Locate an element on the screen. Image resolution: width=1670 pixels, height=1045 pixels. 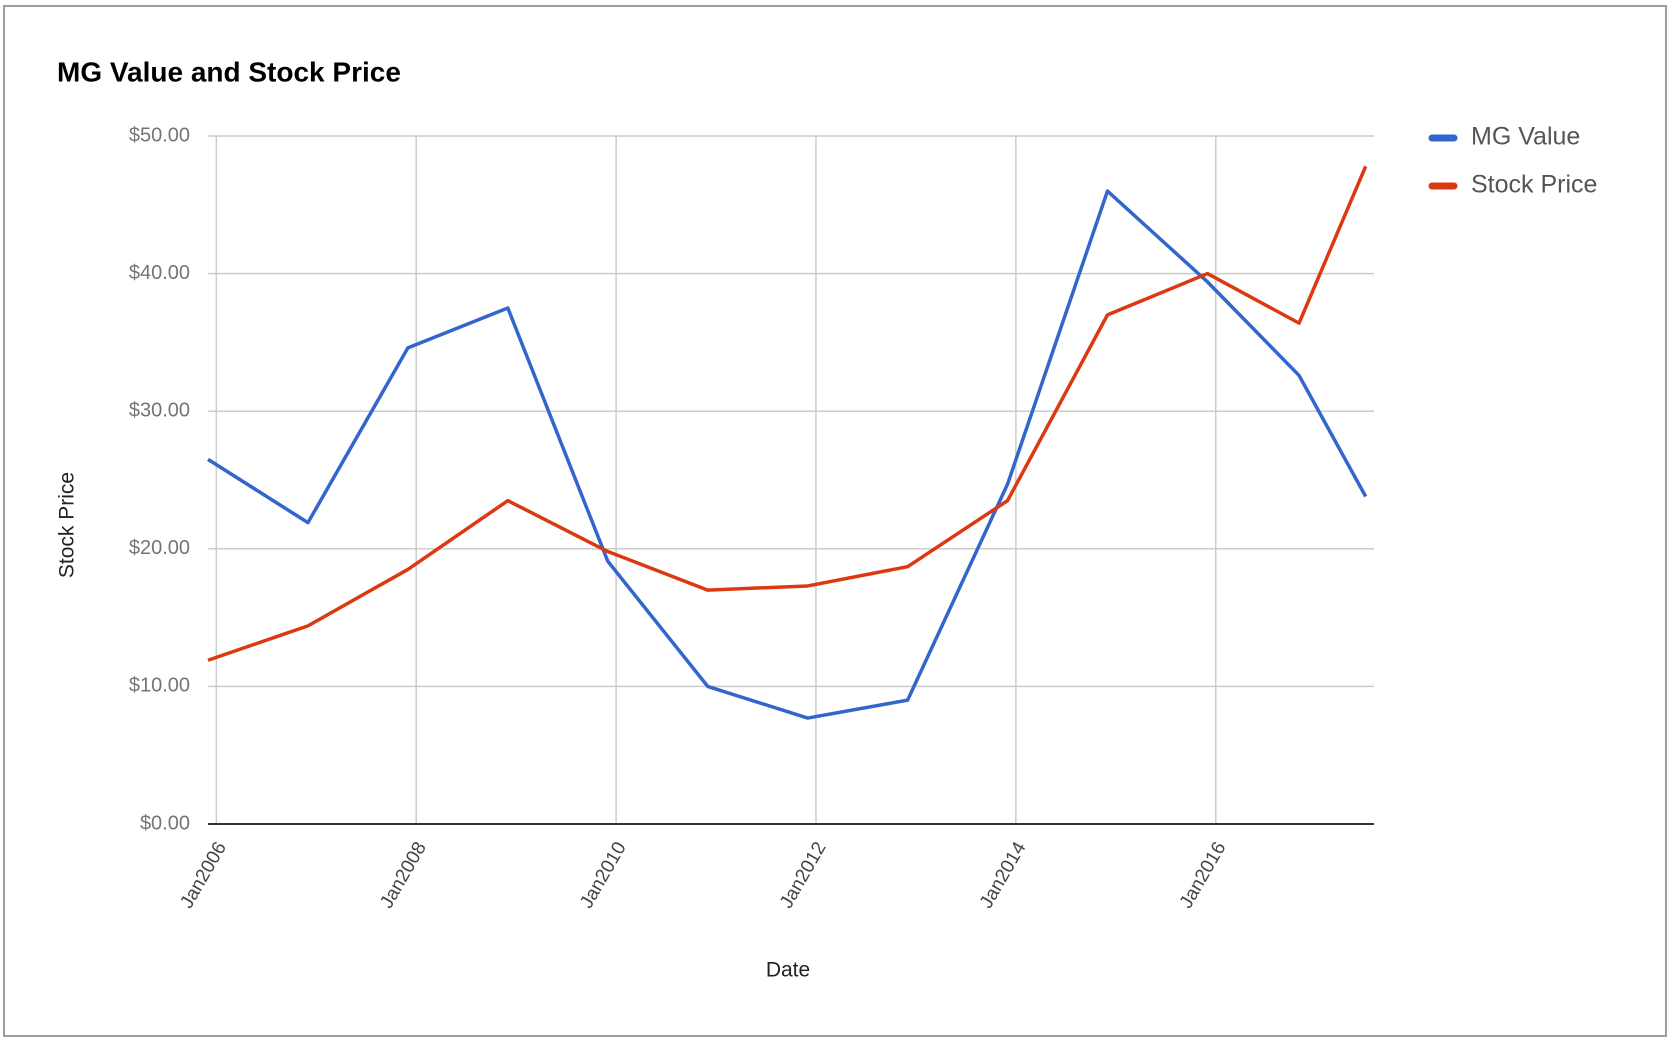
y-tick-label: $20.00 is located at coordinates (159, 548).